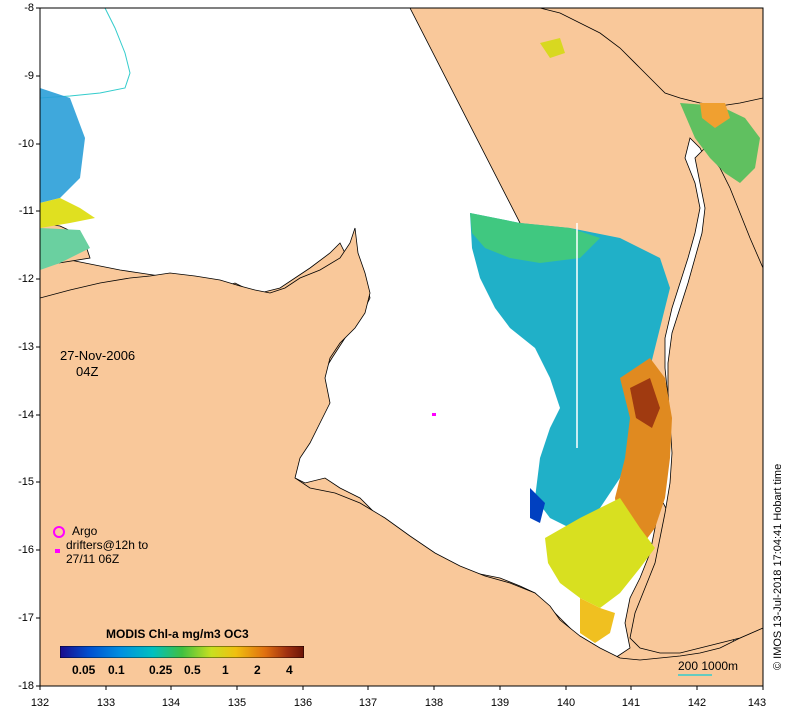  I want to click on chl-swath-green-west, so click(65, 249).